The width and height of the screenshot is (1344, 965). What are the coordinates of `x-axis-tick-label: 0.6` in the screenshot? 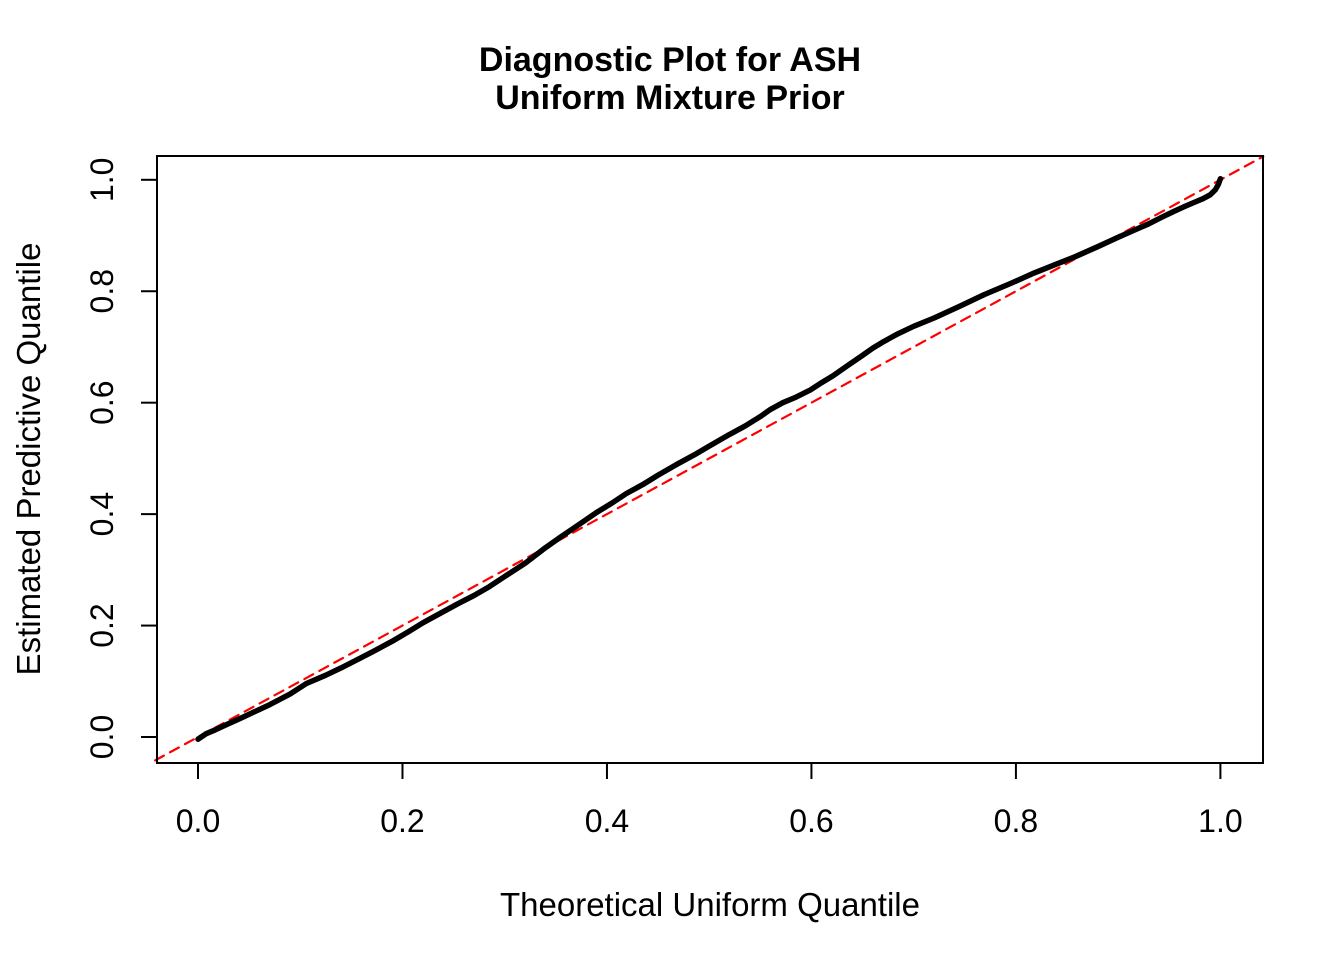 It's located at (811, 821).